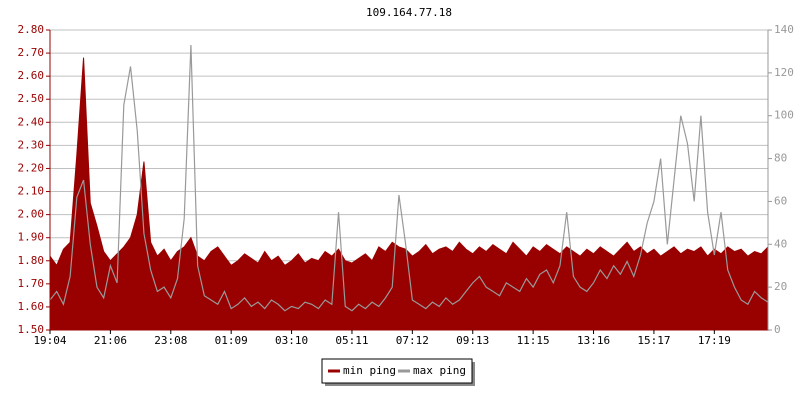  What do you see at coordinates (409, 12) in the screenshot?
I see `chart-title: 109.164.77.18` at bounding box center [409, 12].